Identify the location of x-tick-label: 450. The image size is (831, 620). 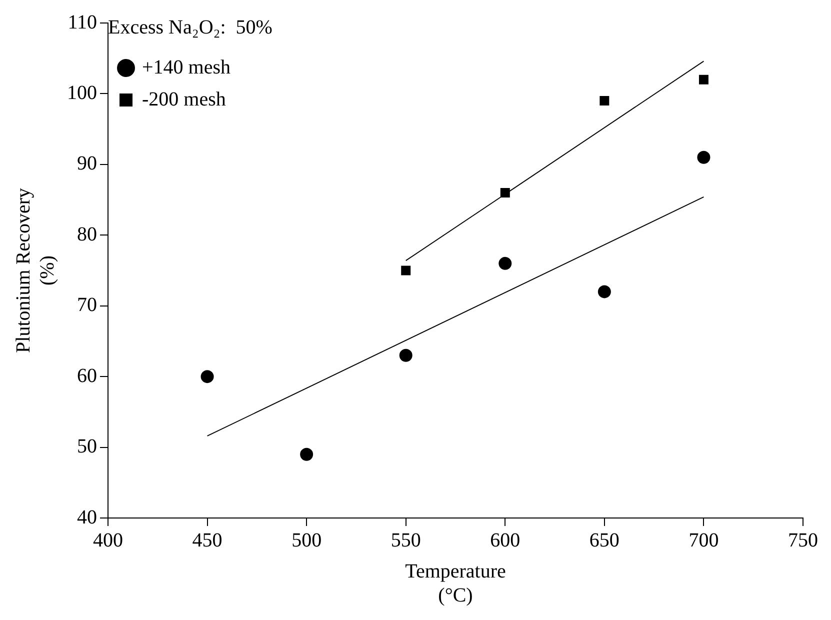
(207, 540).